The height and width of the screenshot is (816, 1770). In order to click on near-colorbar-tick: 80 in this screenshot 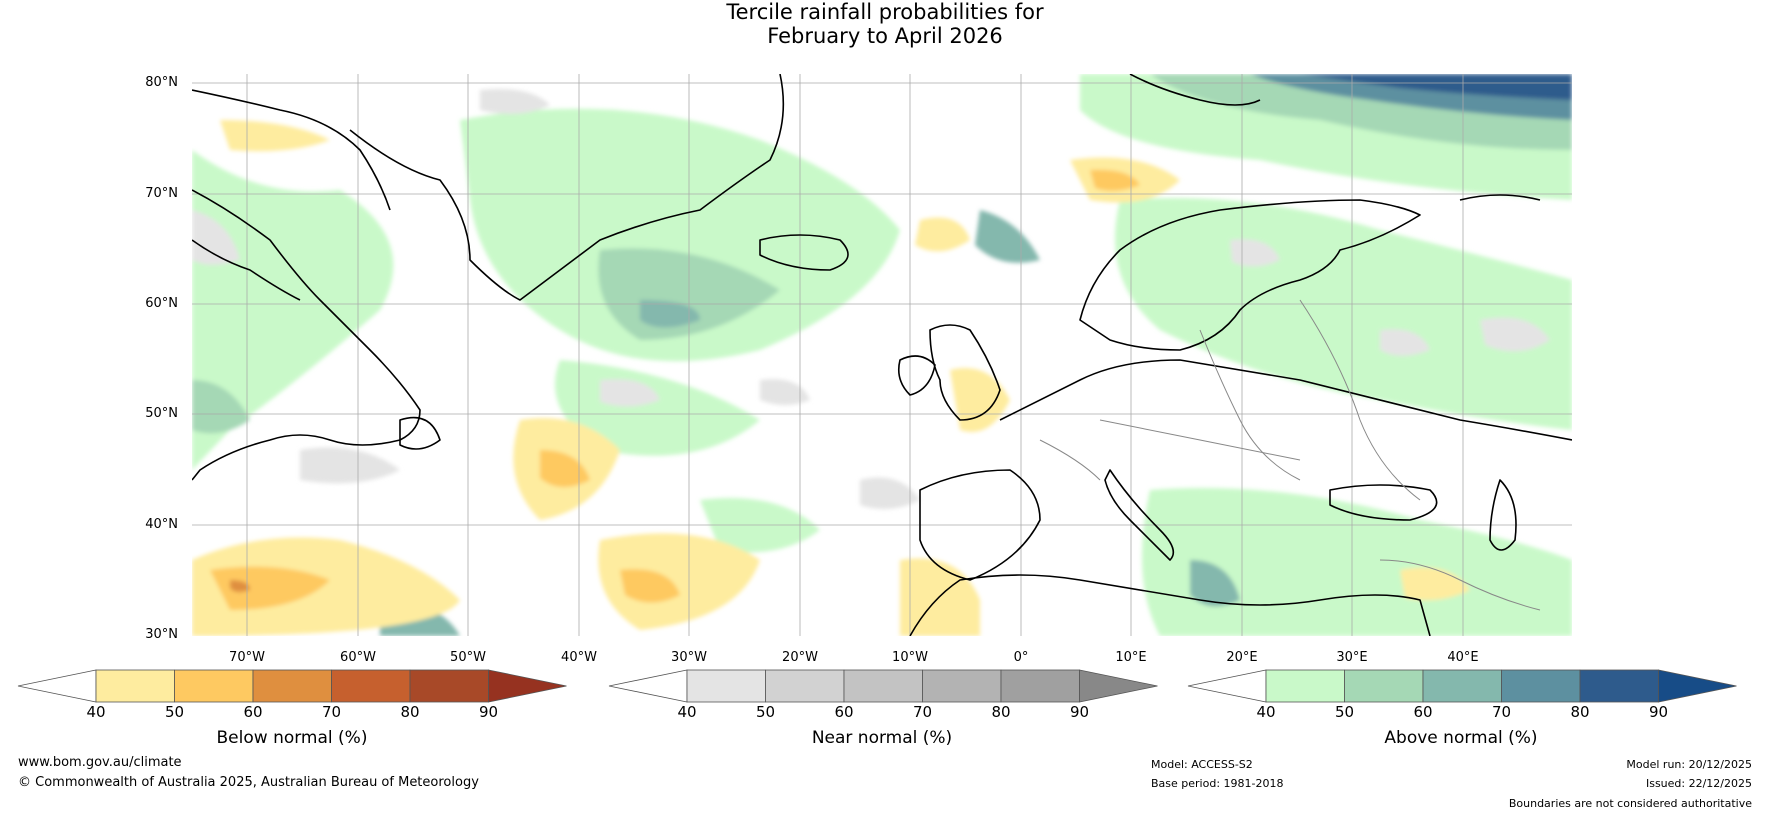, I will do `click(1001, 712)`.